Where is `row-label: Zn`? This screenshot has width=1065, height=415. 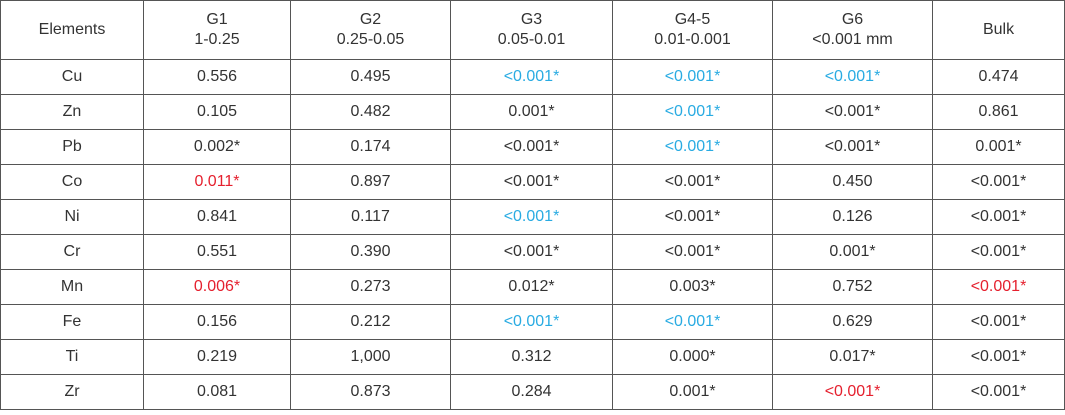
row-label: Zn is located at coordinates (72, 112).